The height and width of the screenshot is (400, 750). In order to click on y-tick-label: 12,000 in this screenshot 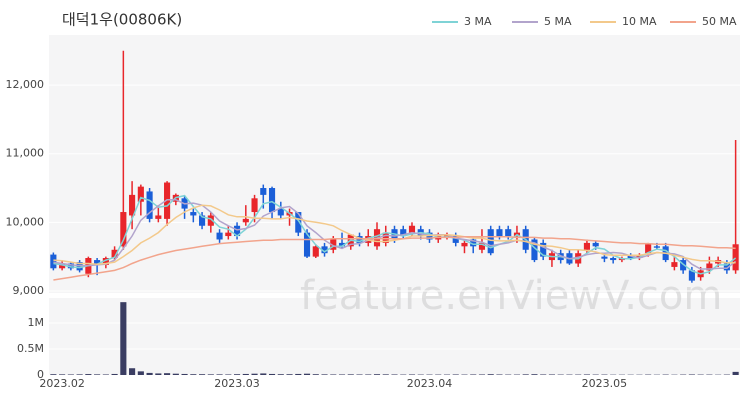, I will do `click(25, 84)`.